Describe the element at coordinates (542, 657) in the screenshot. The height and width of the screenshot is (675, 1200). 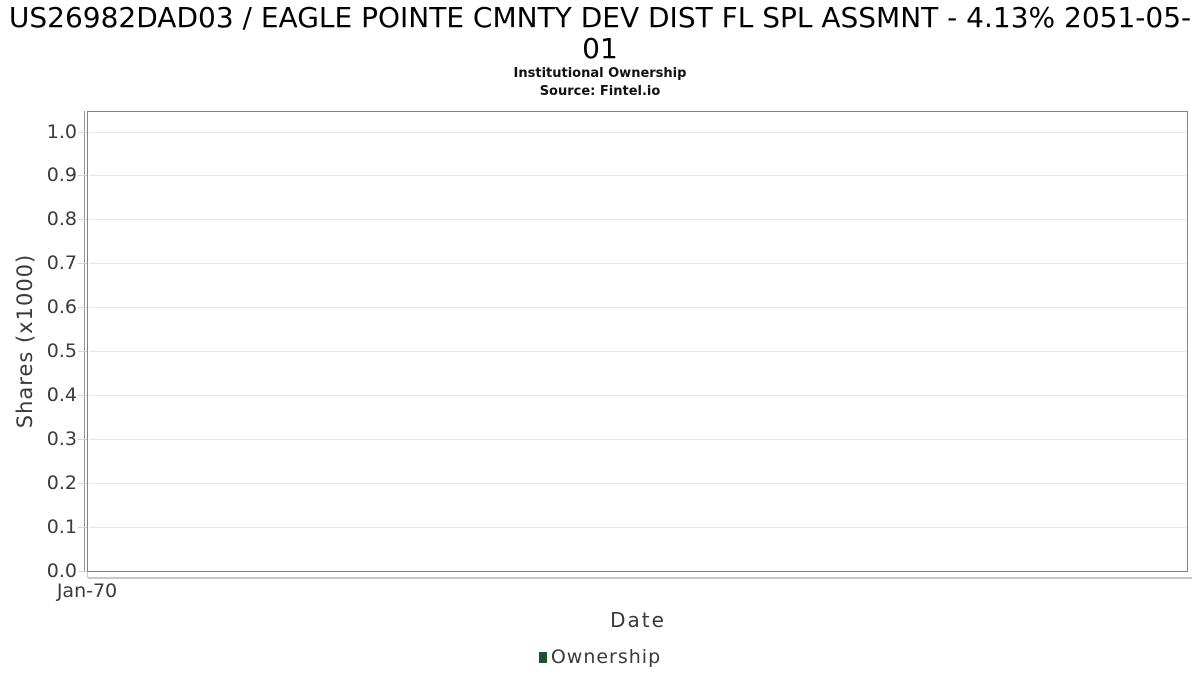
I see `legend-marker-ownership` at that location.